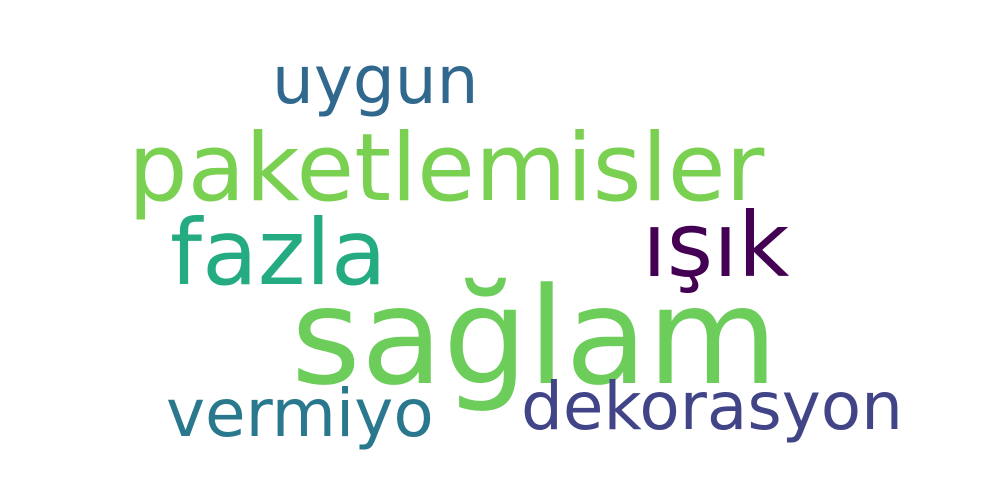 This screenshot has height=500, width=1000. What do you see at coordinates (716, 245) in the screenshot?
I see `word-isik: ışık` at bounding box center [716, 245].